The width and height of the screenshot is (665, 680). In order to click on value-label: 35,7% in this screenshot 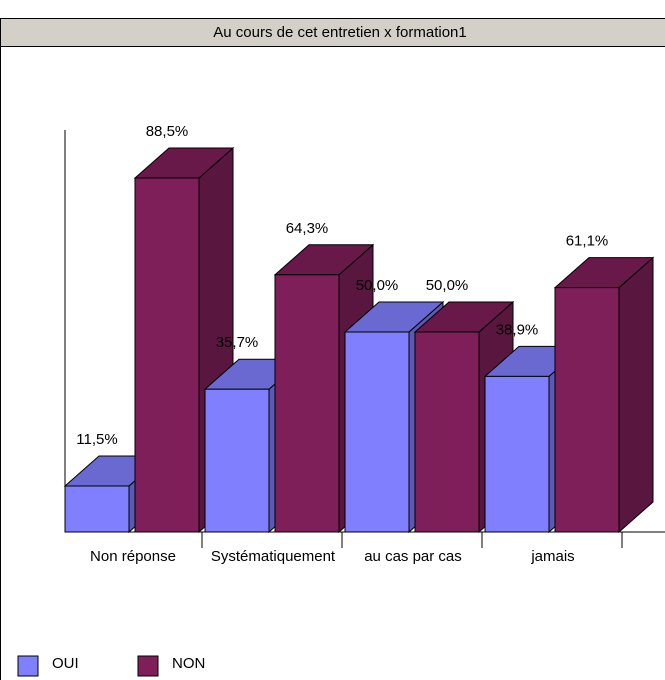, I will do `click(237, 342)`.